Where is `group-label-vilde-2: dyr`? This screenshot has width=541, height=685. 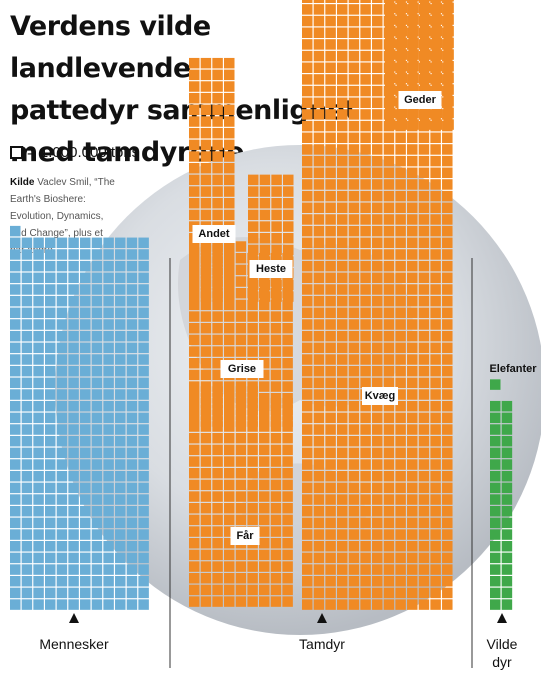 group-label-vilde-2: dyr is located at coordinates (502, 662).